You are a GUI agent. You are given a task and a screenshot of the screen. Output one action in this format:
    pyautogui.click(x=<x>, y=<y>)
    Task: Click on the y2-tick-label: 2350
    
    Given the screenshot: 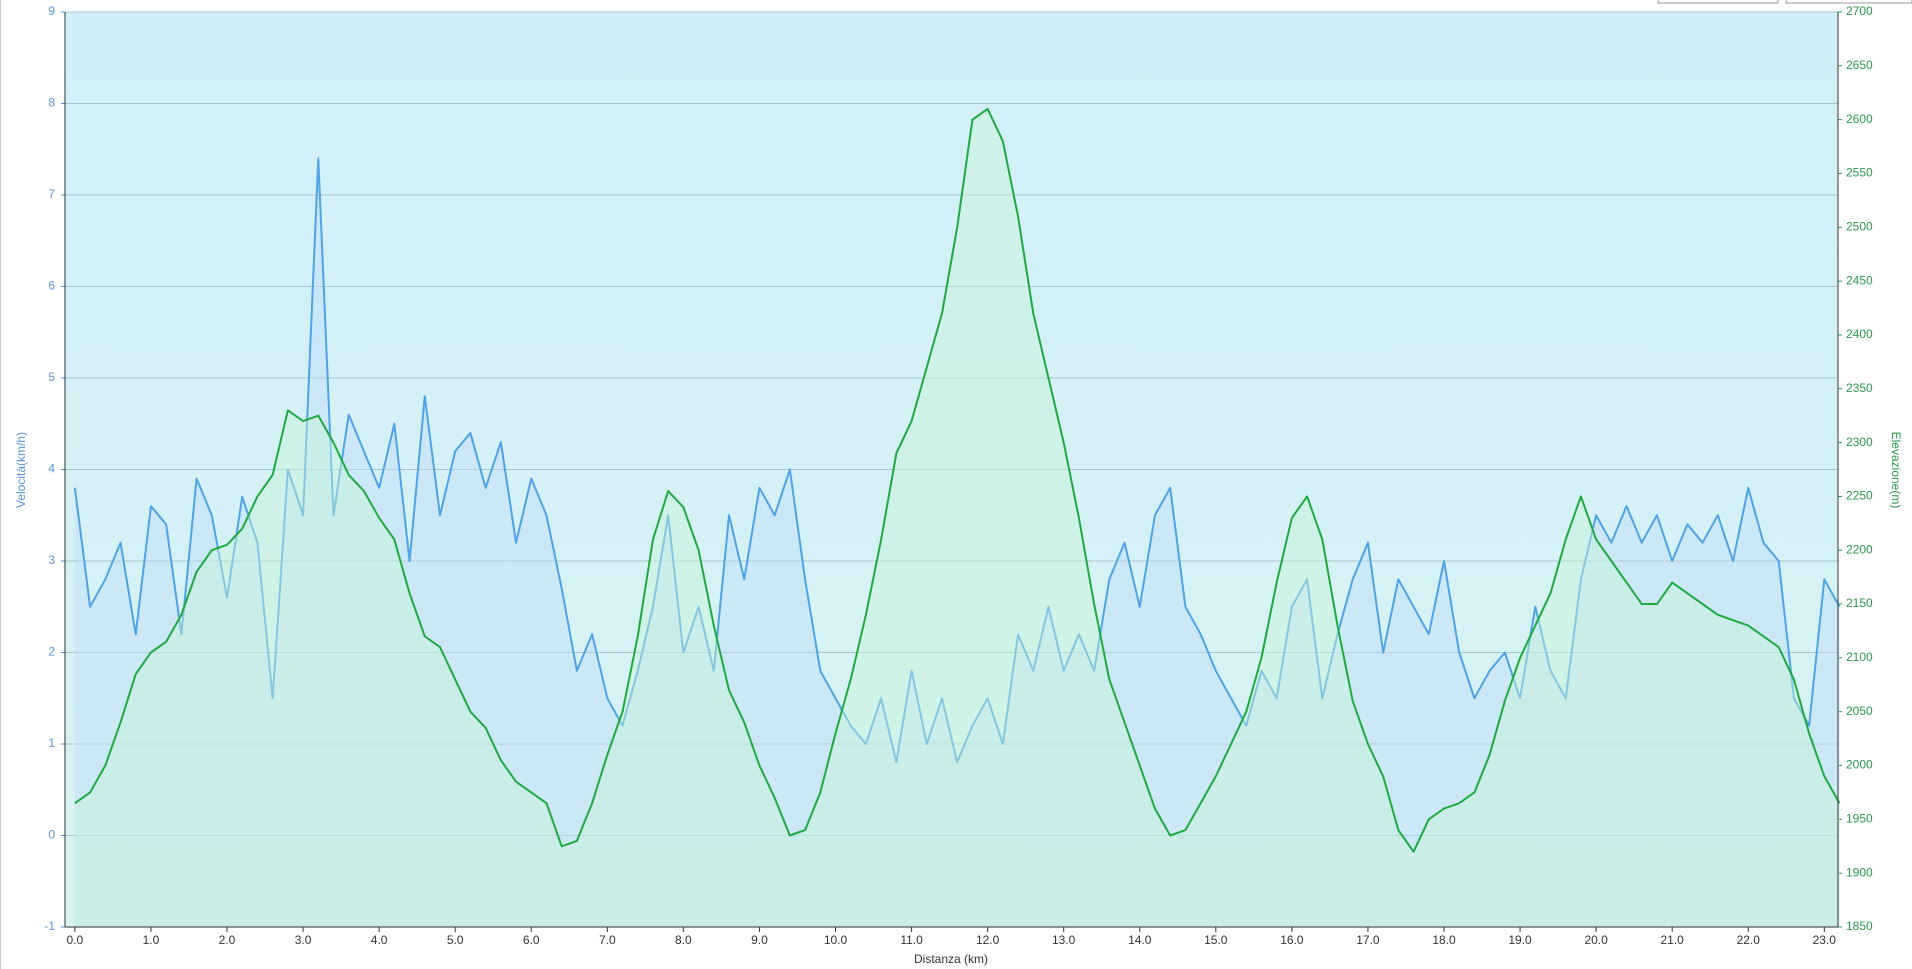 What is the action you would take?
    pyautogui.click(x=1859, y=388)
    